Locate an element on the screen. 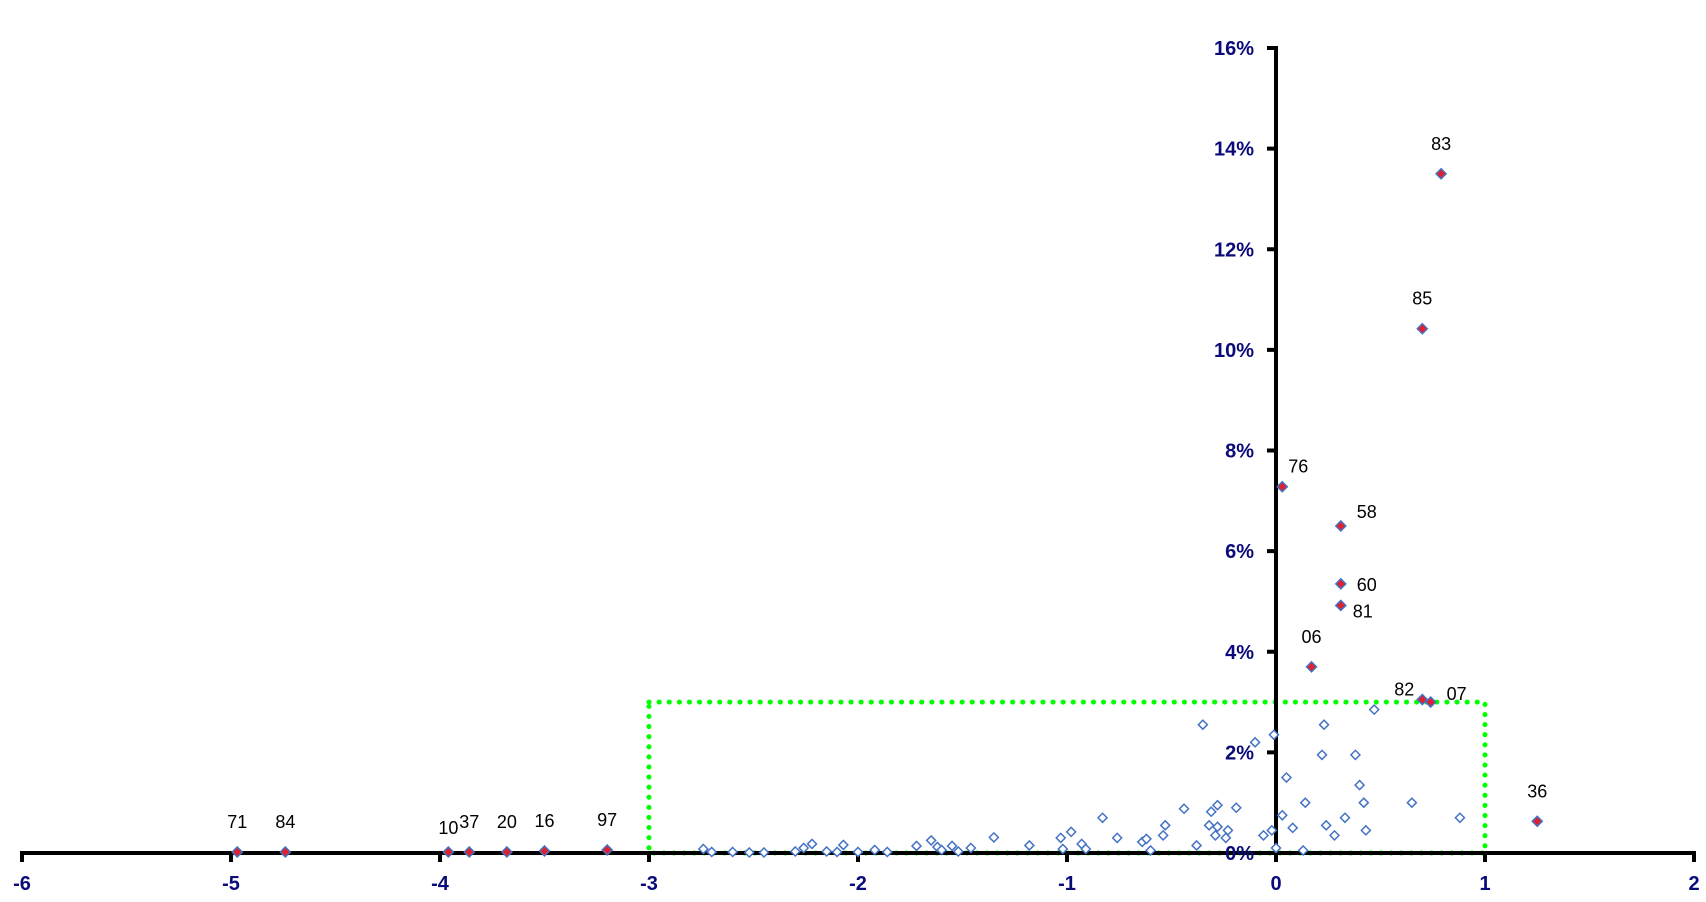 The height and width of the screenshot is (902, 1706). point-label: 36 is located at coordinates (1537, 791).